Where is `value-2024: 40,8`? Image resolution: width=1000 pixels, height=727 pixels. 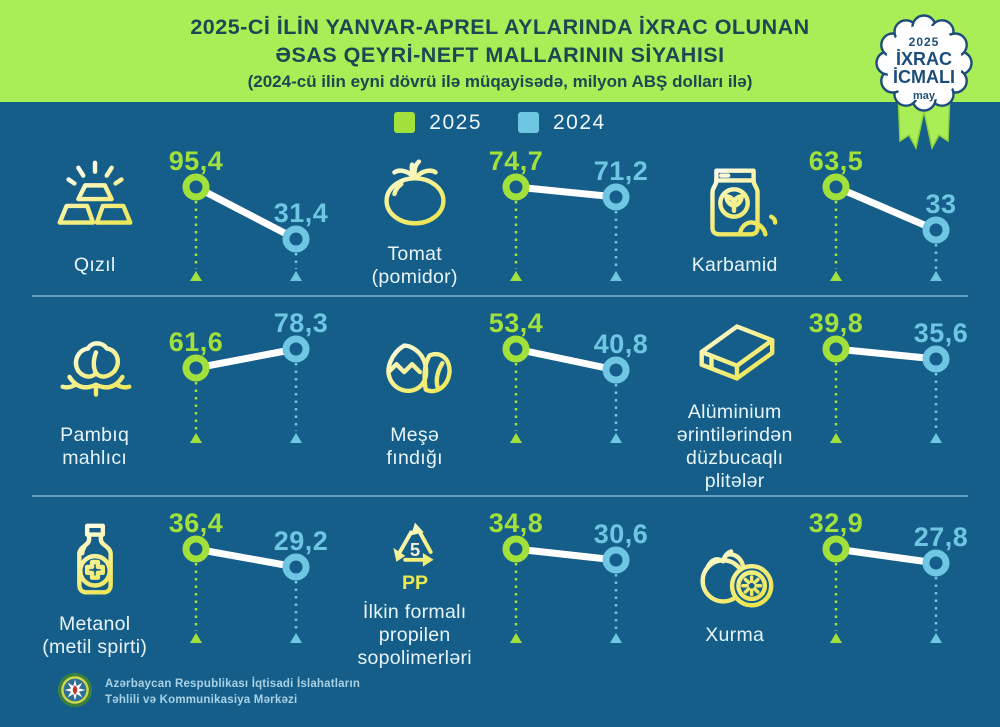
value-2024: 40,8 is located at coordinates (620, 344).